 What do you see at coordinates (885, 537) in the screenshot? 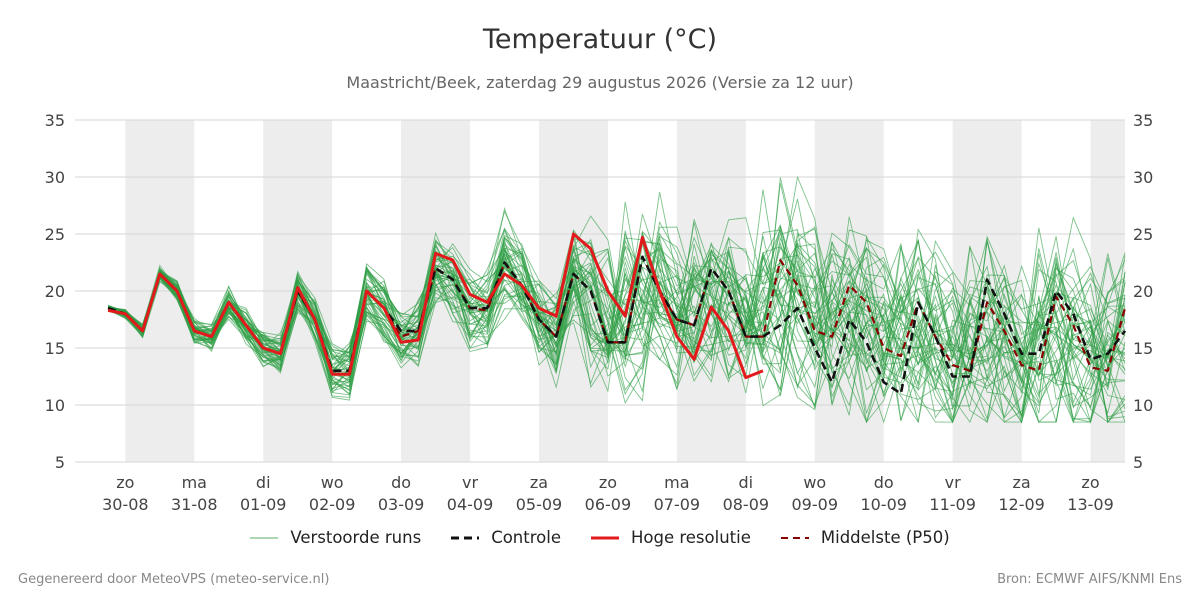
I see `legend-label-median: Middelste (P50)` at bounding box center [885, 537].